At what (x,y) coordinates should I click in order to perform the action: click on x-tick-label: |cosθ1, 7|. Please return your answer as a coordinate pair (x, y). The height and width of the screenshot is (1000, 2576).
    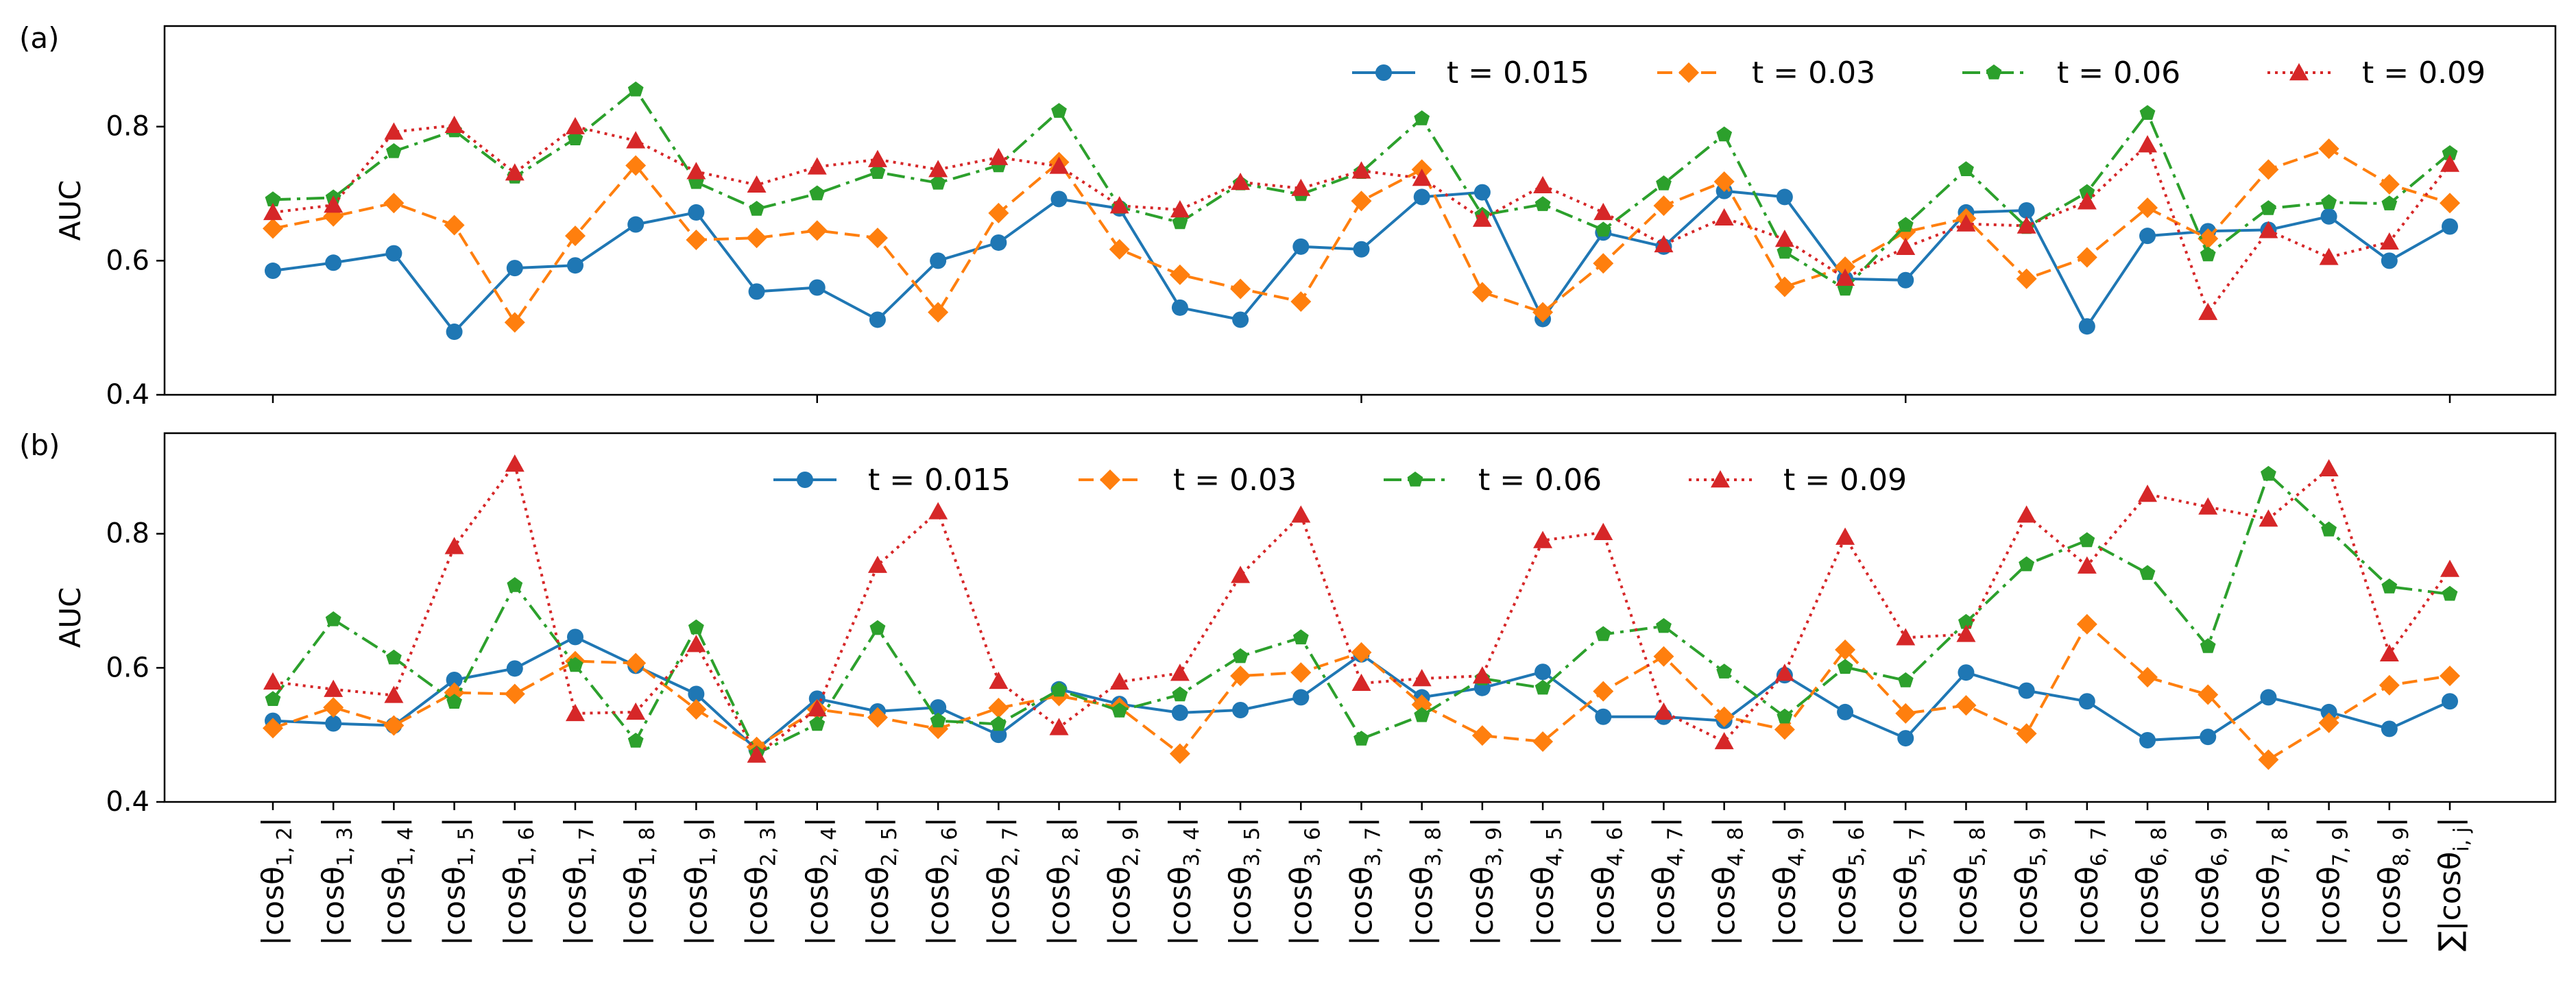
    Looking at the image, I should click on (579, 881).